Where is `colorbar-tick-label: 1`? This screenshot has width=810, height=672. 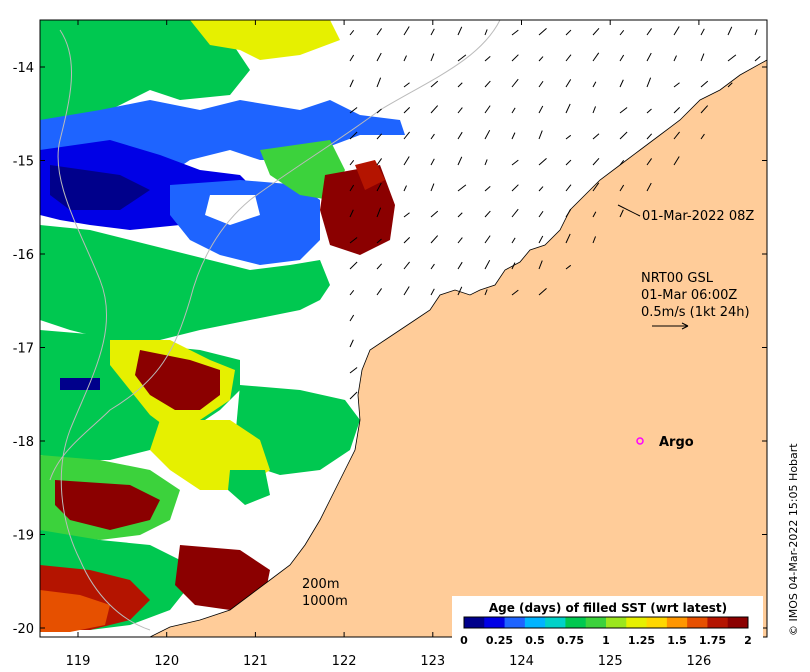
colorbar-tick-label: 1 is located at coordinates (606, 640).